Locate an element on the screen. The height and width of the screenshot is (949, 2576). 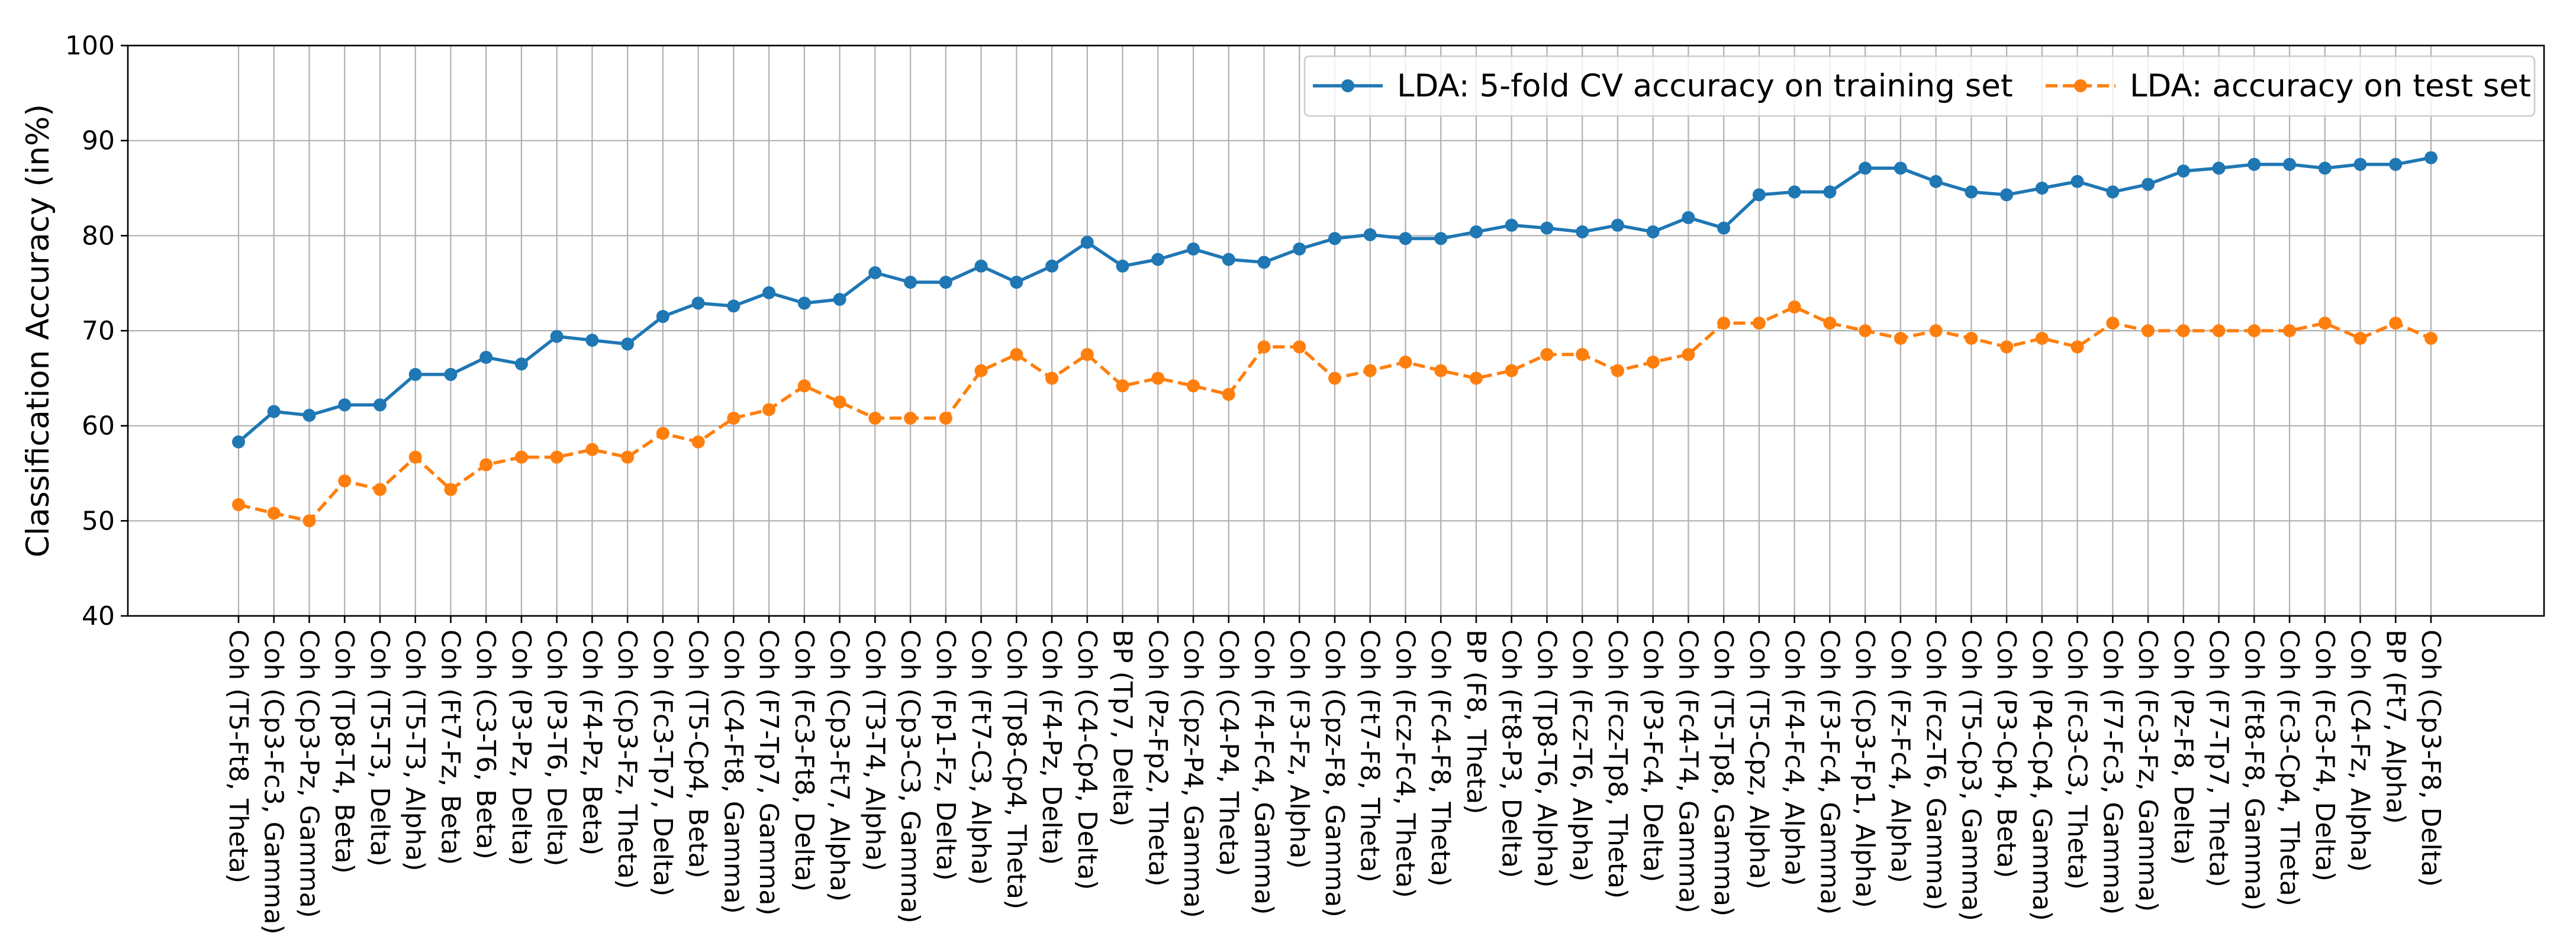
x-tick-label: Coh (Tp8-T4, Beta) is located at coordinates (344, 752).